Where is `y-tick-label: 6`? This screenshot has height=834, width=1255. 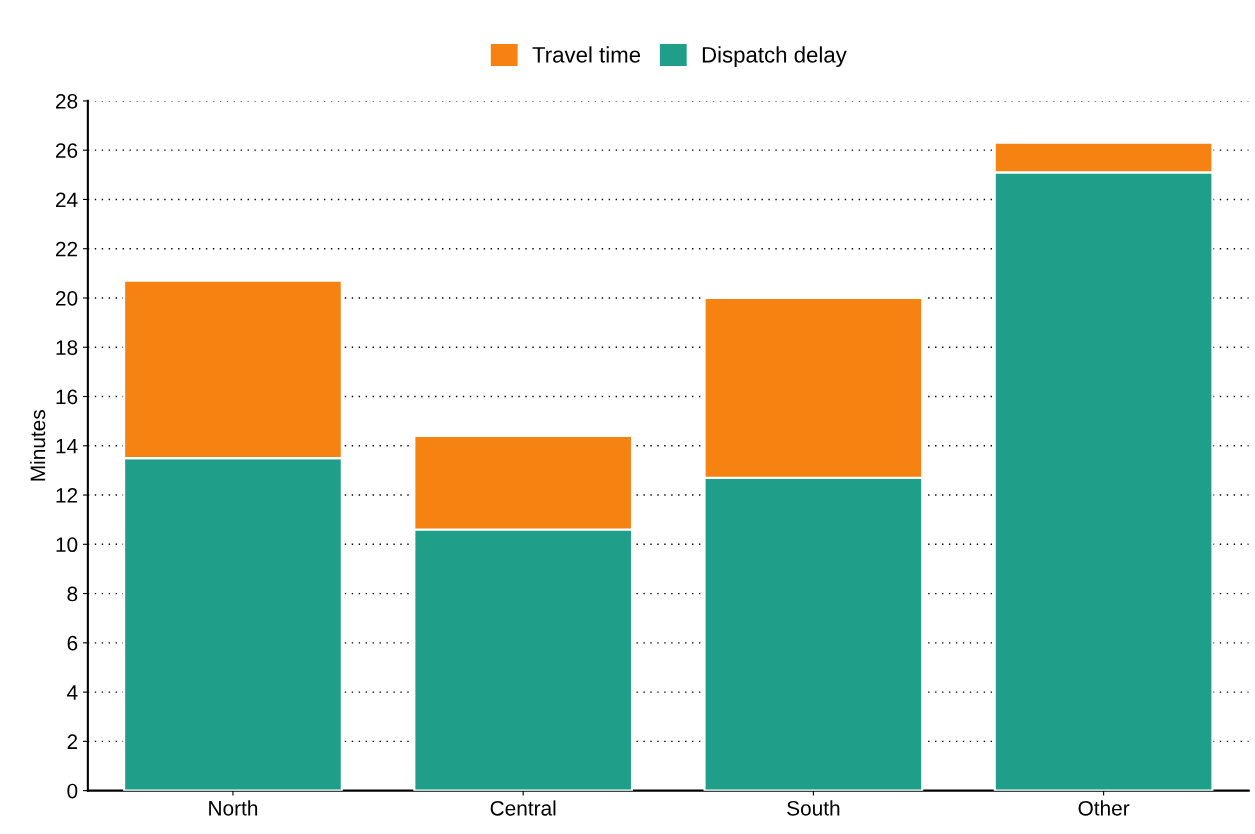
y-tick-label: 6 is located at coordinates (72, 643).